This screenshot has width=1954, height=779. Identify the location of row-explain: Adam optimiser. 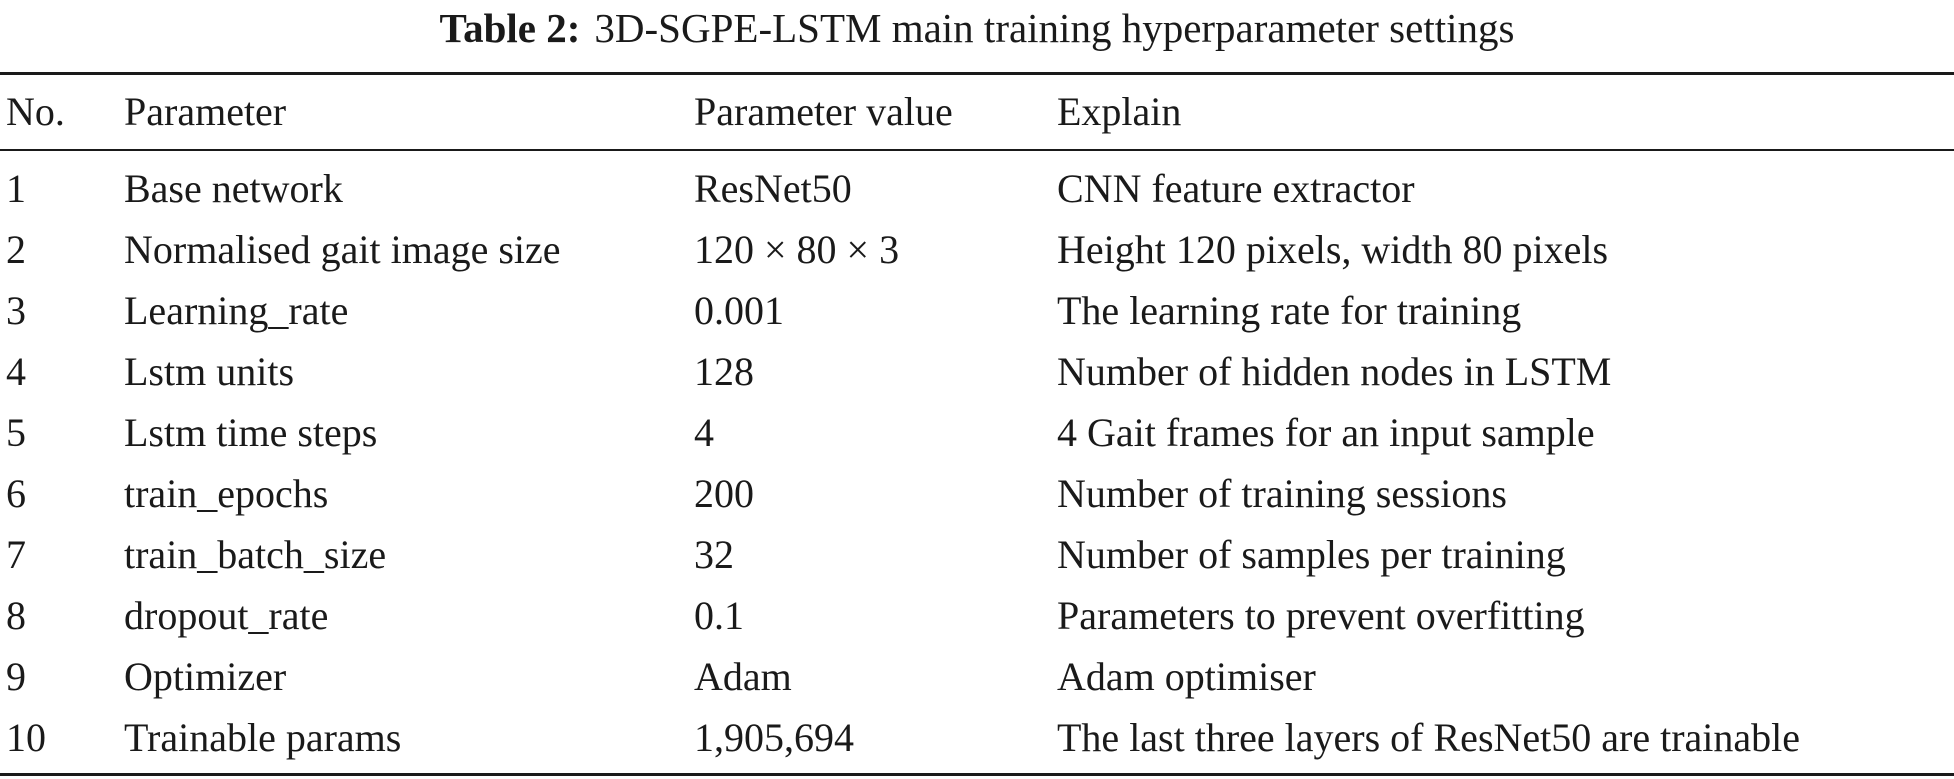
(1186, 676).